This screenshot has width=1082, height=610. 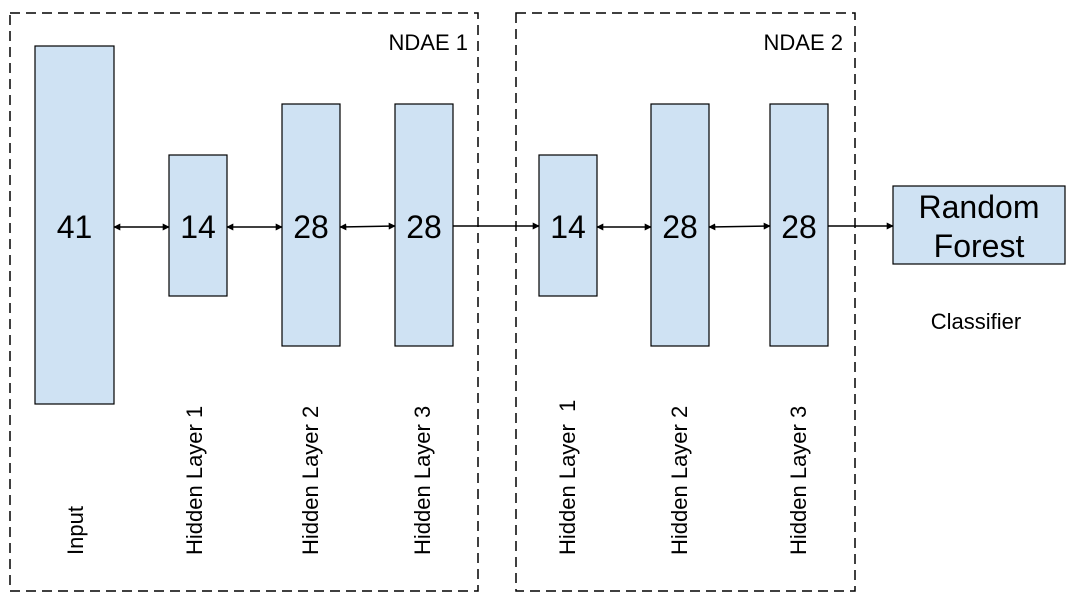 I want to click on ndae2-hidden-layer-1-label: Hidden Layer 1, so click(x=567, y=477).